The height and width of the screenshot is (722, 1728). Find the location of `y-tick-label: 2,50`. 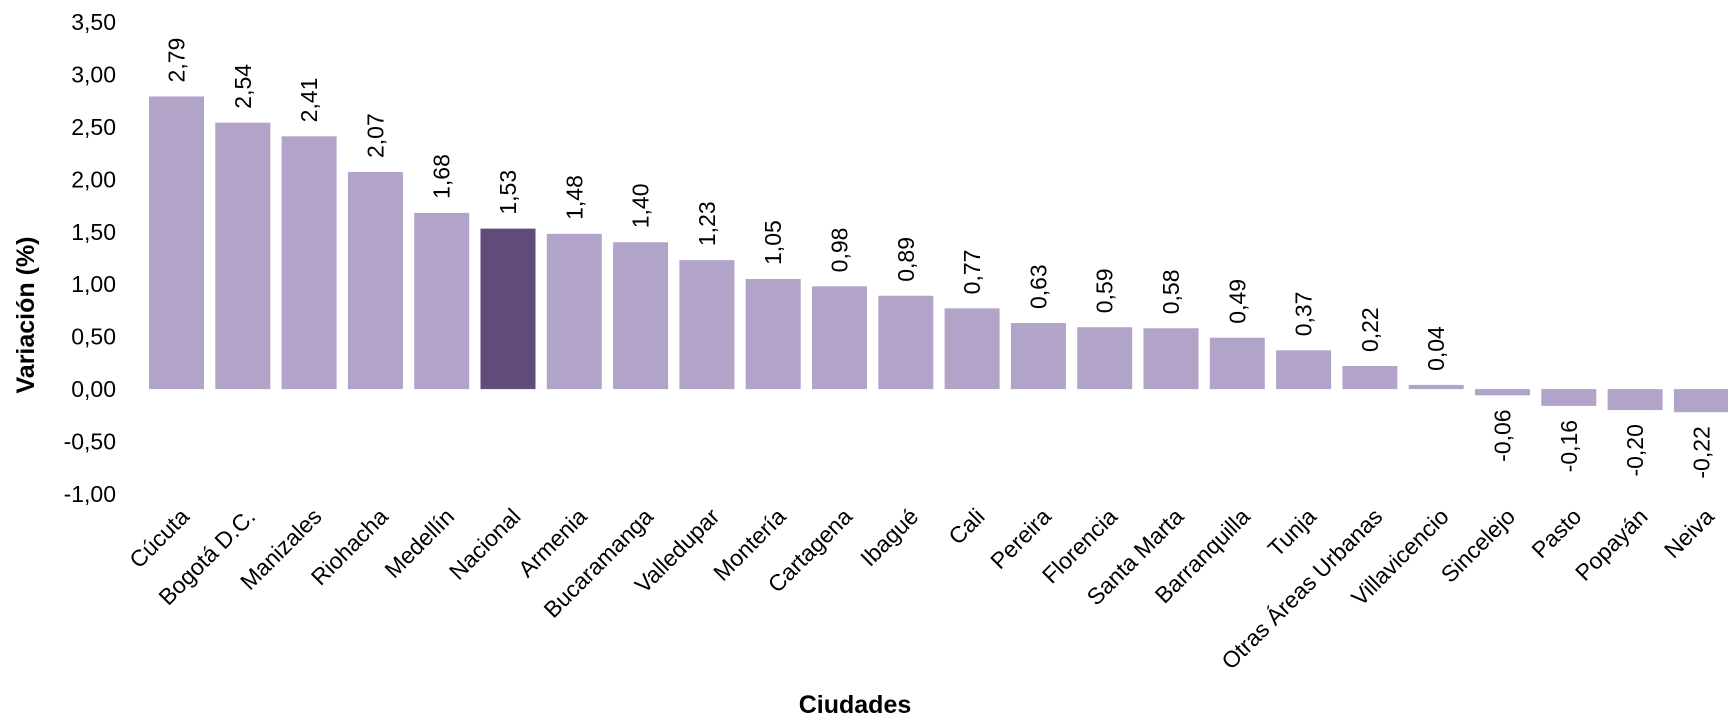

y-tick-label: 2,50 is located at coordinates (93, 127).